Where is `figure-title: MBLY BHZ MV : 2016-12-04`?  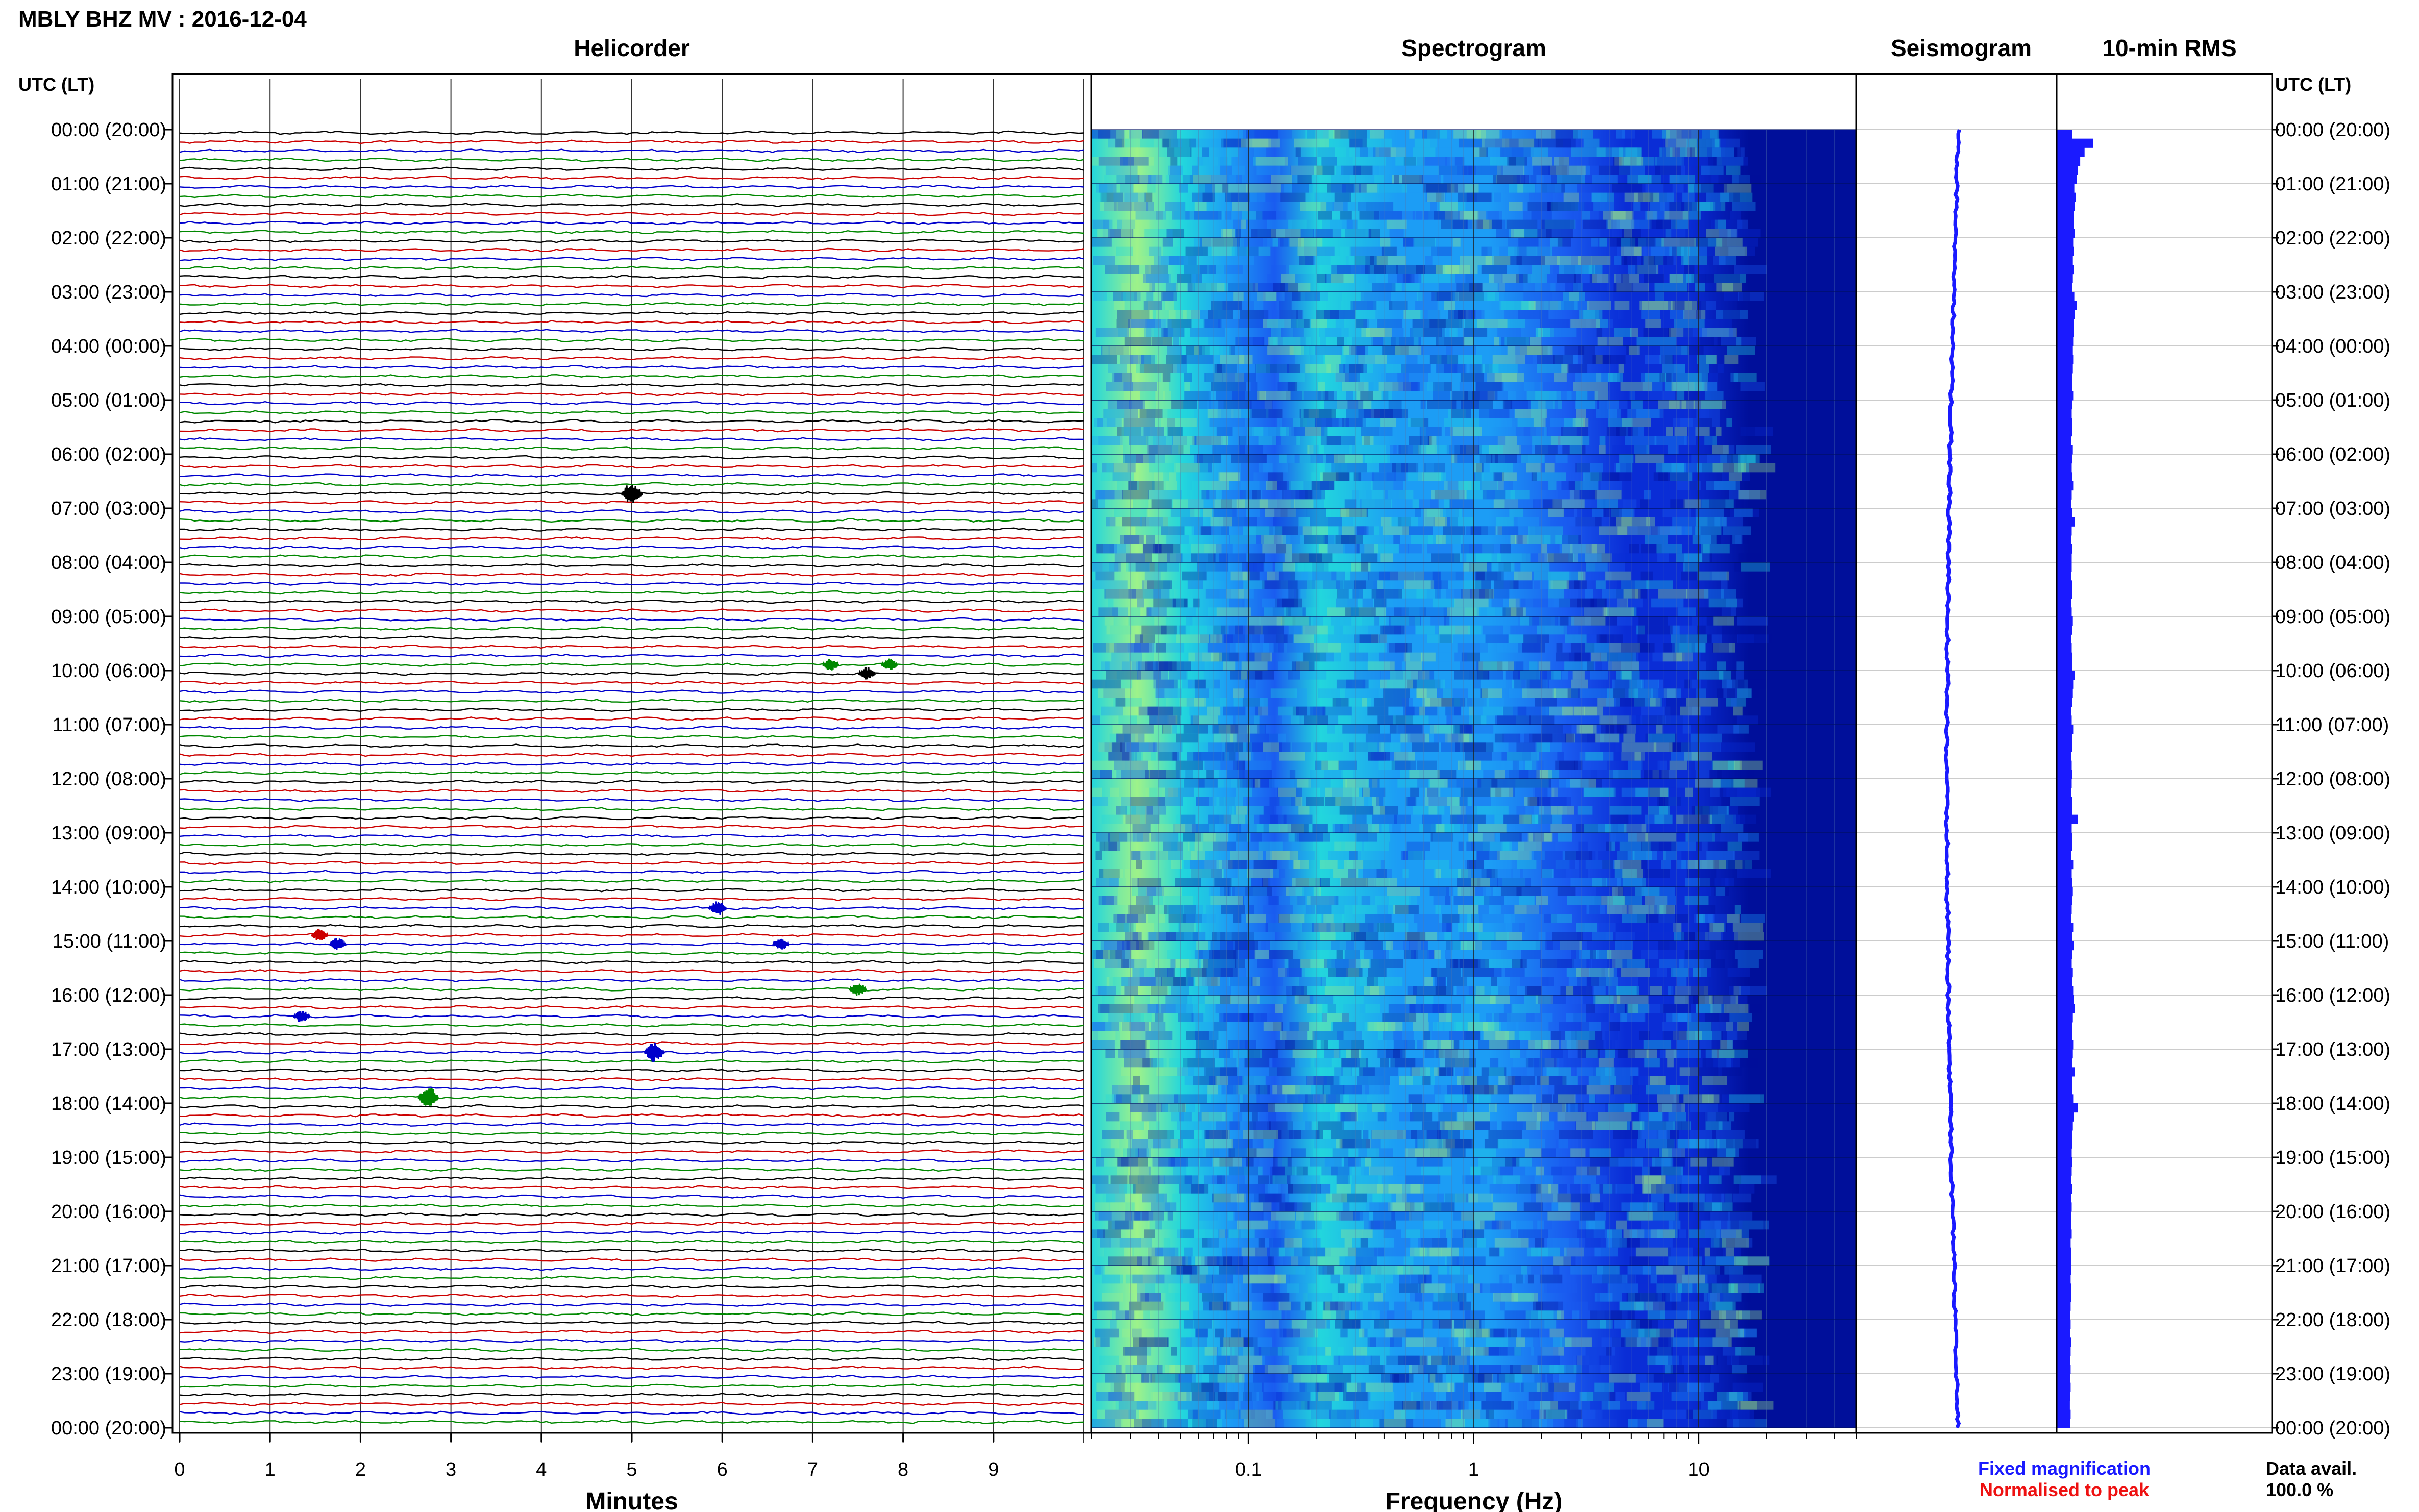
figure-title: MBLY BHZ MV : 2016-12-04 is located at coordinates (162, 19).